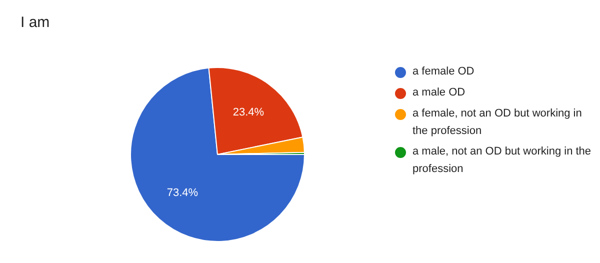  Describe the element at coordinates (35, 22) in the screenshot. I see `chart-title: I am` at that location.